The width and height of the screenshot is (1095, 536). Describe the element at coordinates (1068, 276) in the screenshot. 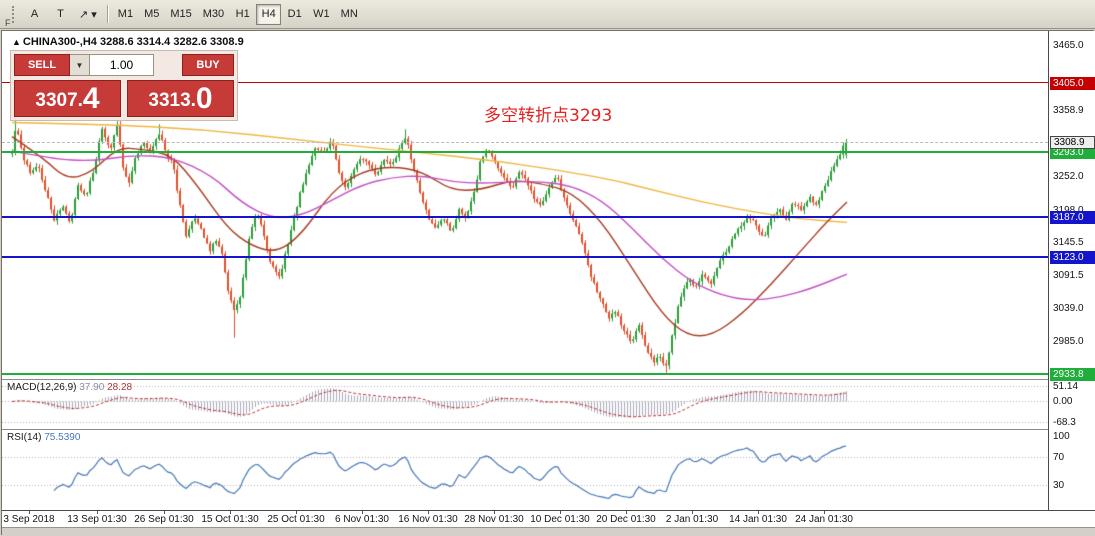

I see `price-tick: 3091.5` at that location.